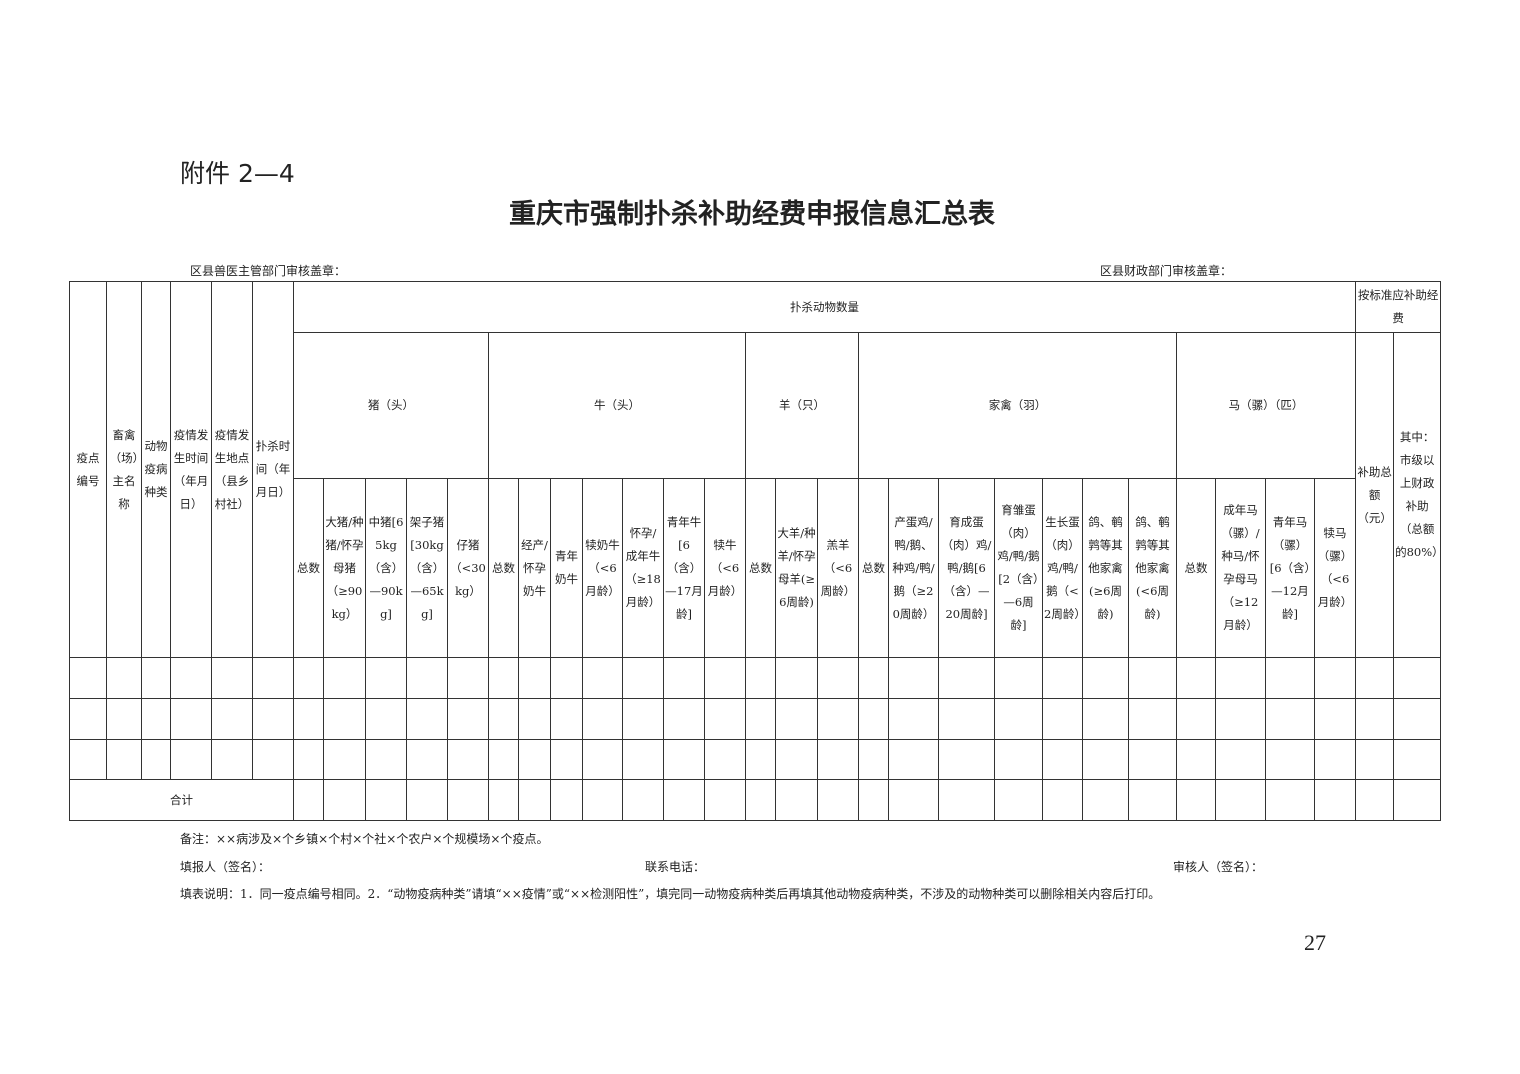  Describe the element at coordinates (156, 469) in the screenshot. I see `left-header: 动物疫病种类` at that location.